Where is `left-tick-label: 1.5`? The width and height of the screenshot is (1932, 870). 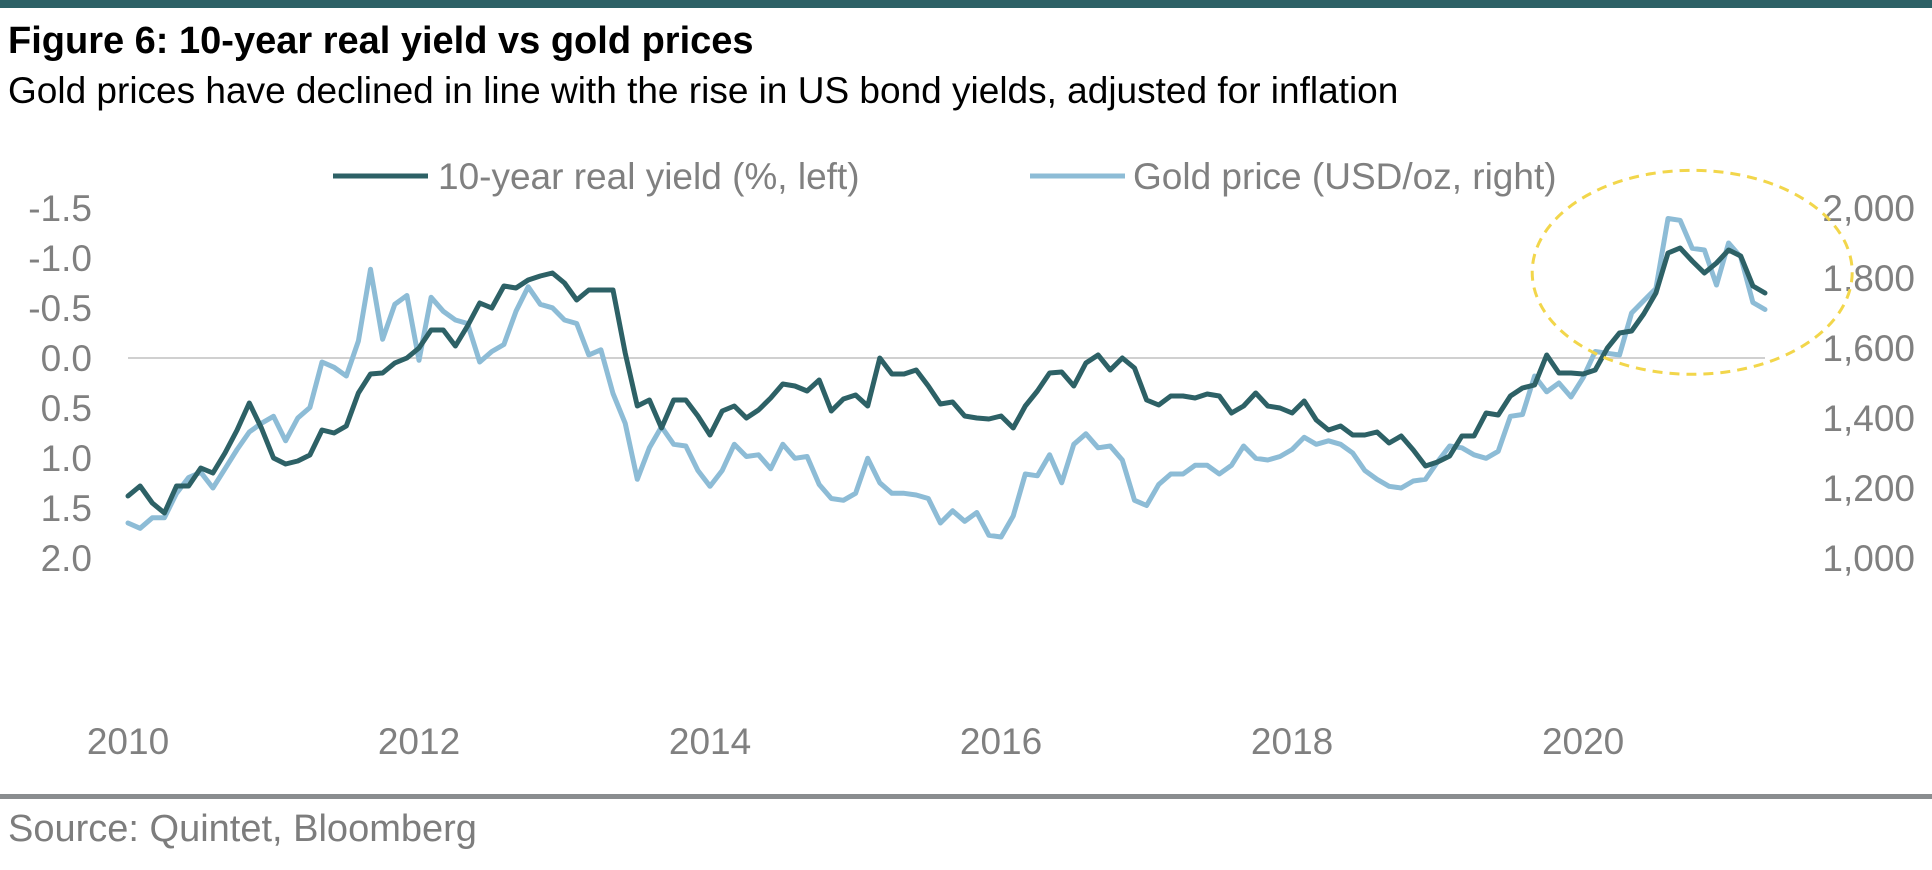
left-tick-label: 1.5 is located at coordinates (66, 508).